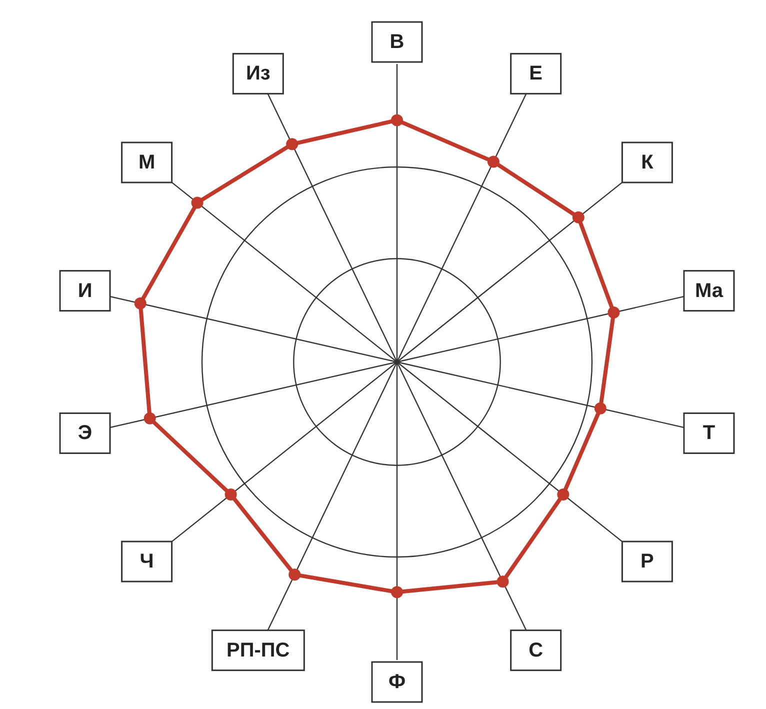  I want to click on spoke-label: Ч, so click(147, 561).